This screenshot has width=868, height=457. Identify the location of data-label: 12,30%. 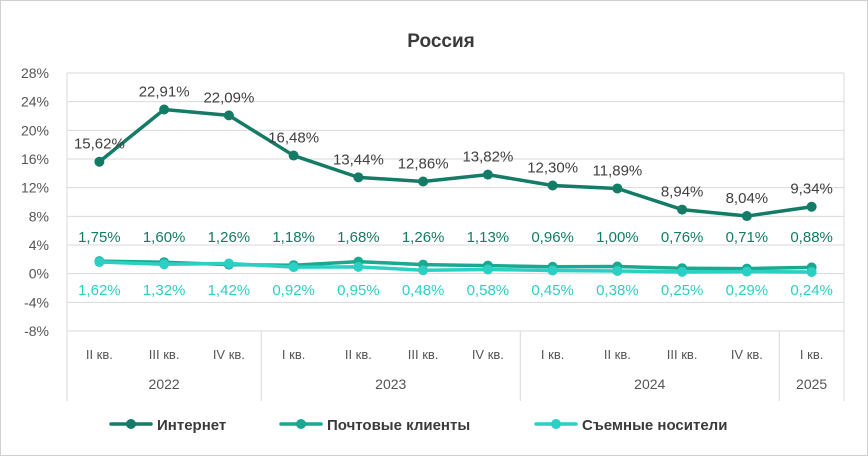
(552, 168).